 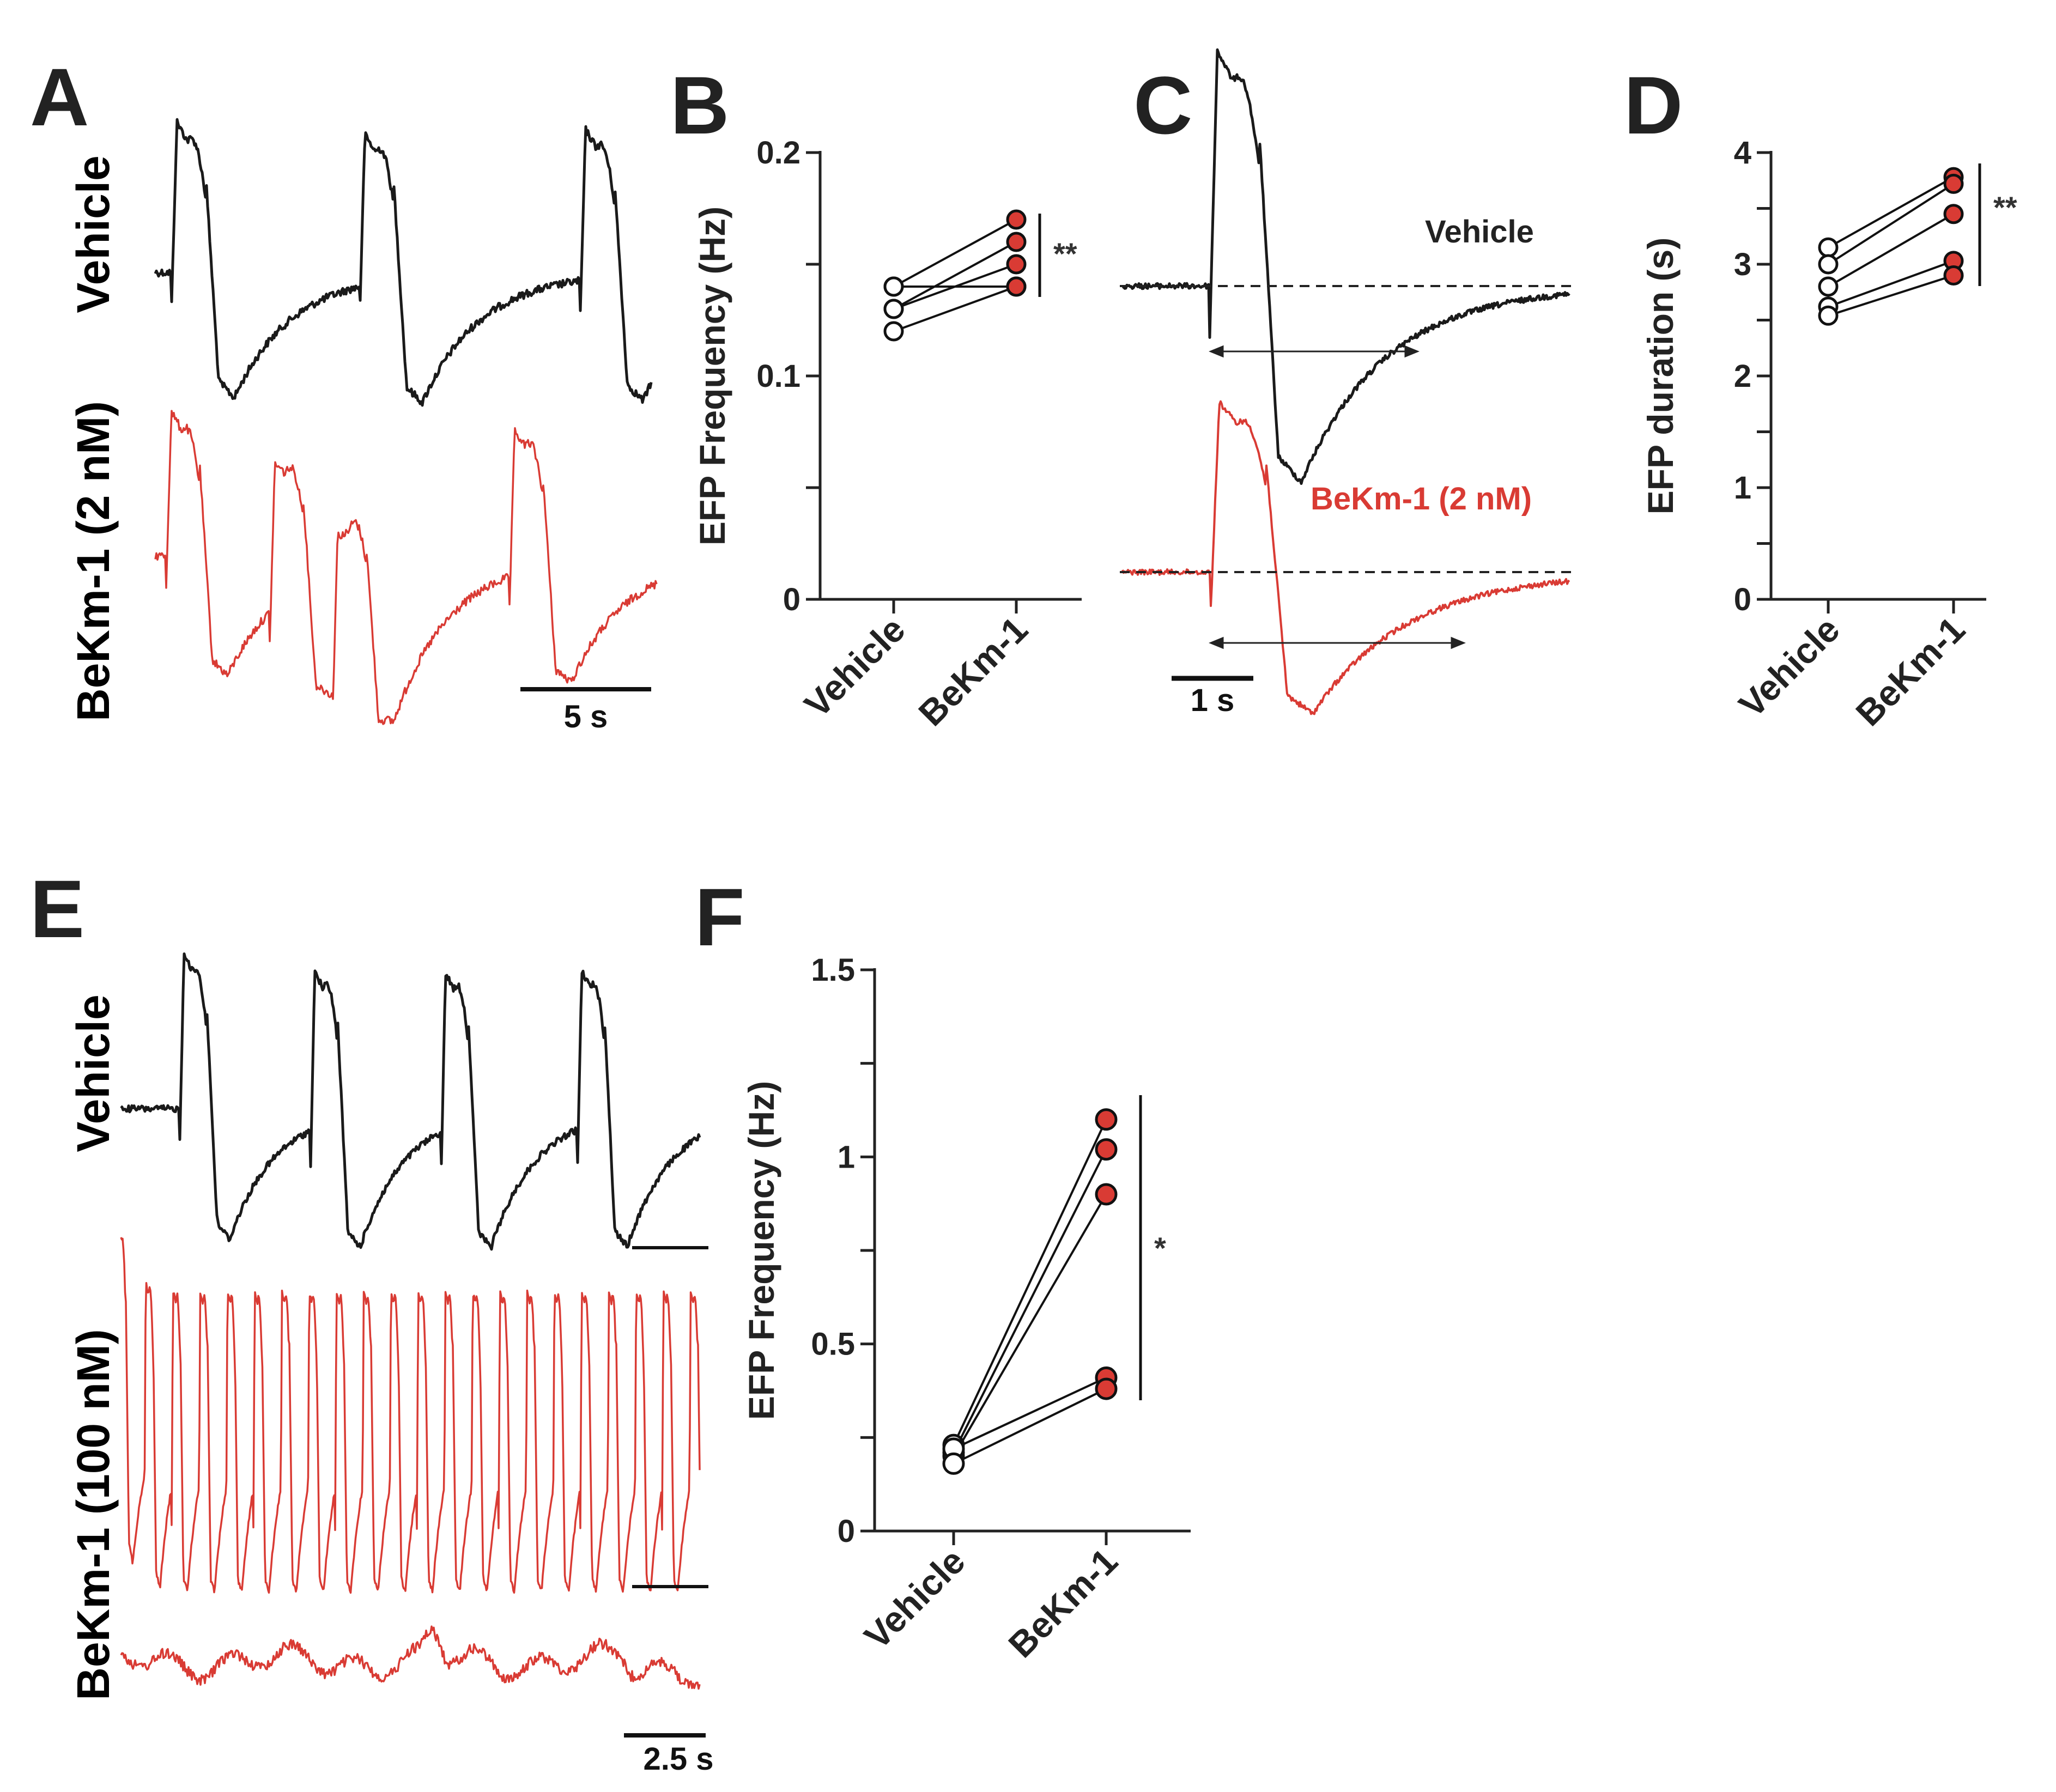 What do you see at coordinates (410, 1657) in the screenshot?
I see `e-treat-trace-noise` at bounding box center [410, 1657].